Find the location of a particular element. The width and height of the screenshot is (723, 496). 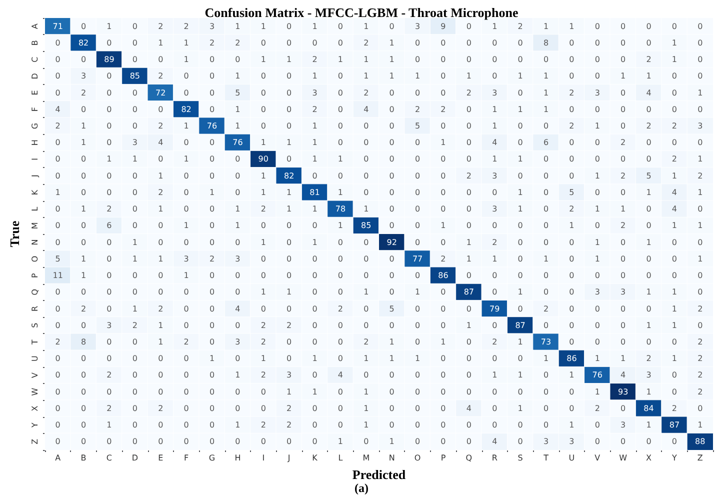

data-label: 92 is located at coordinates (391, 242).